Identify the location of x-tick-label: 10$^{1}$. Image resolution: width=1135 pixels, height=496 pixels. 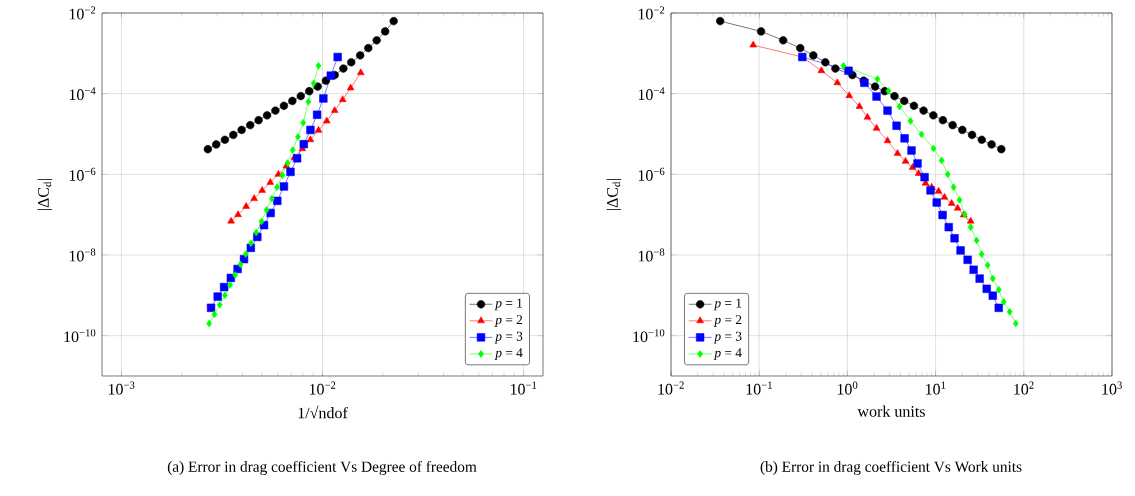
(936, 388).